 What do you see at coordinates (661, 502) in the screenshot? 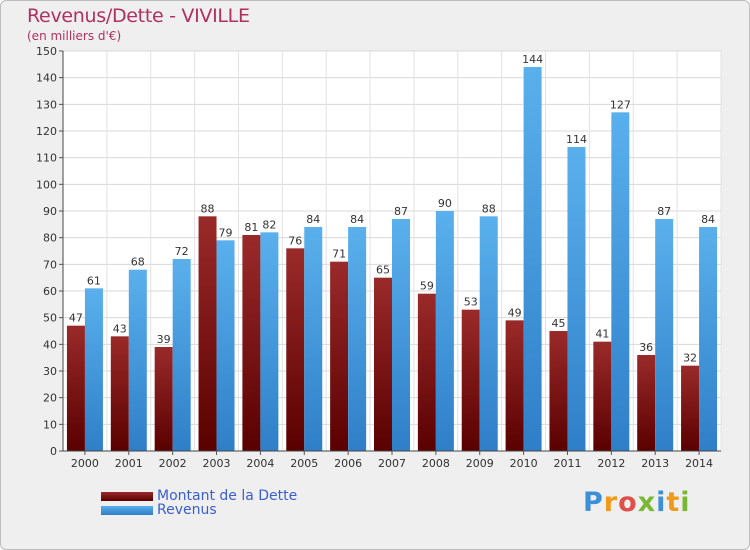
I see `logo-letter: i` at bounding box center [661, 502].